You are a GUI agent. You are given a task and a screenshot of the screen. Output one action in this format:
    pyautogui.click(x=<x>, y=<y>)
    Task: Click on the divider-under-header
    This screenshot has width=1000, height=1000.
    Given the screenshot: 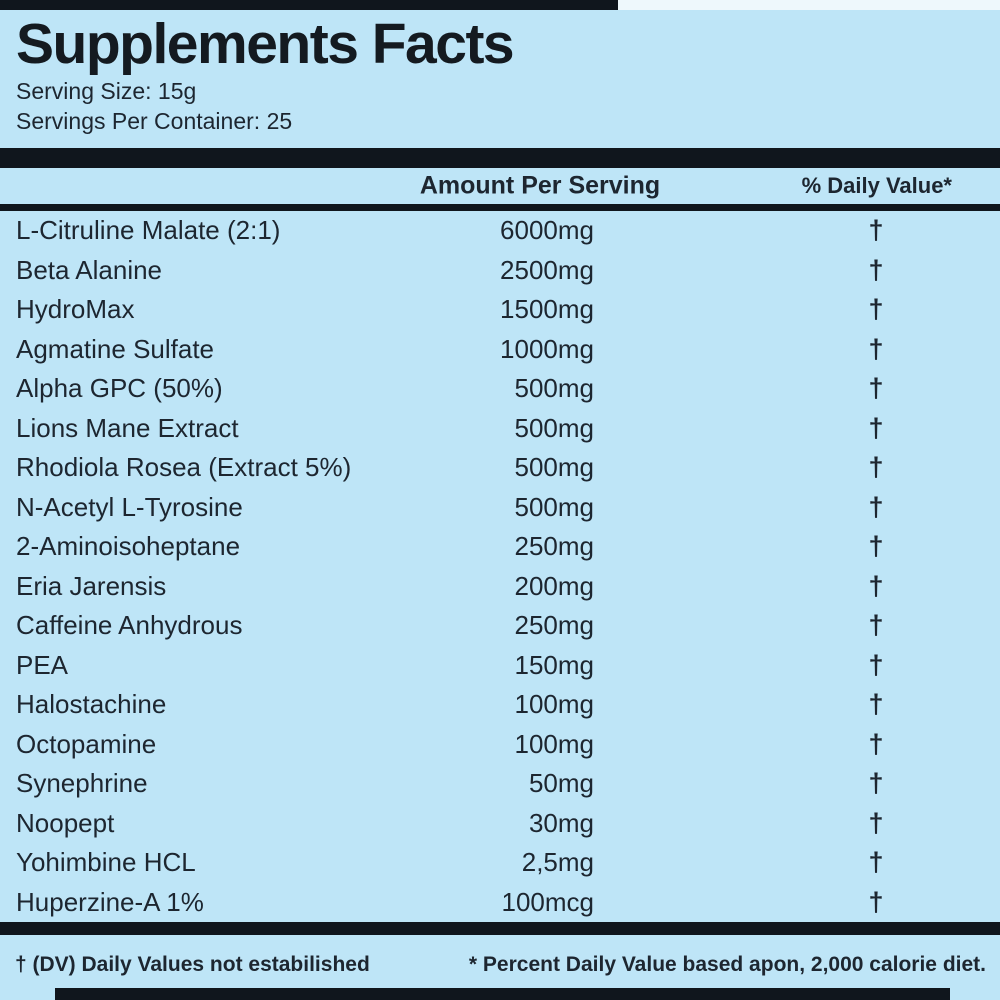 What is the action you would take?
    pyautogui.click(x=500, y=207)
    